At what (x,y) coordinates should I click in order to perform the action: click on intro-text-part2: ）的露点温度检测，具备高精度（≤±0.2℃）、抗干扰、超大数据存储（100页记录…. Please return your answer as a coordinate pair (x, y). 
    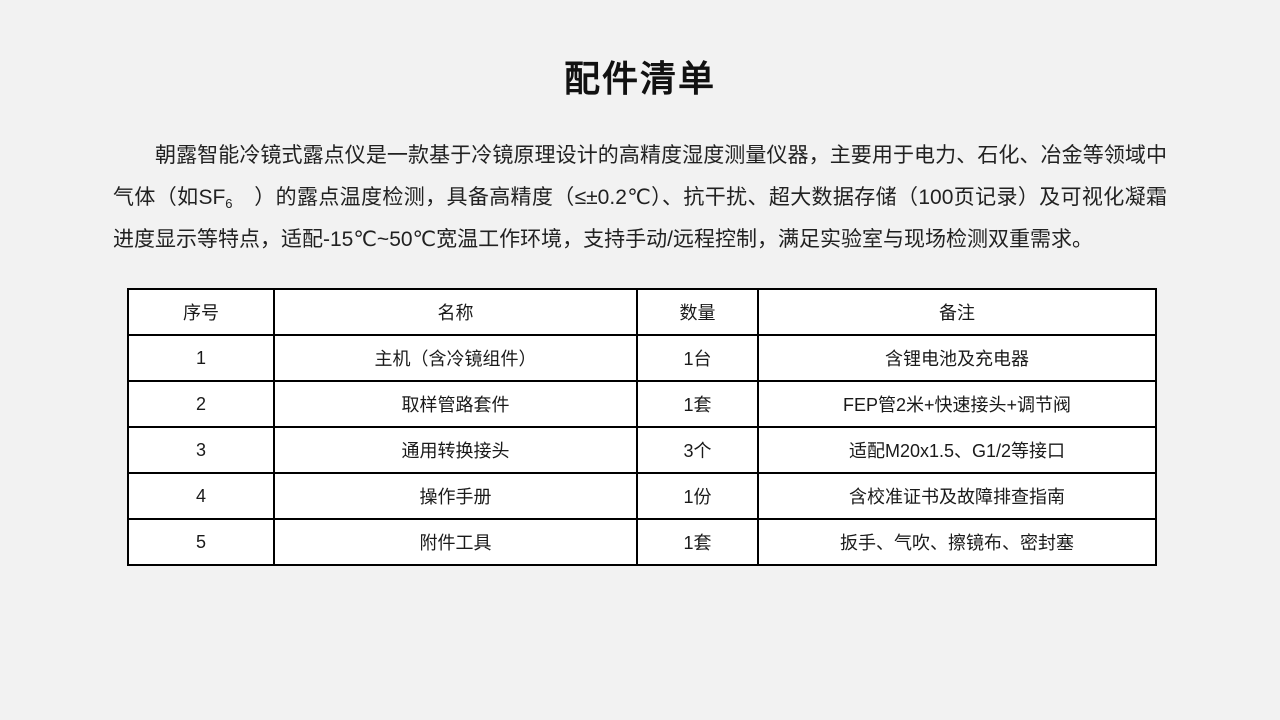
    Looking at the image, I should click on (640, 218).